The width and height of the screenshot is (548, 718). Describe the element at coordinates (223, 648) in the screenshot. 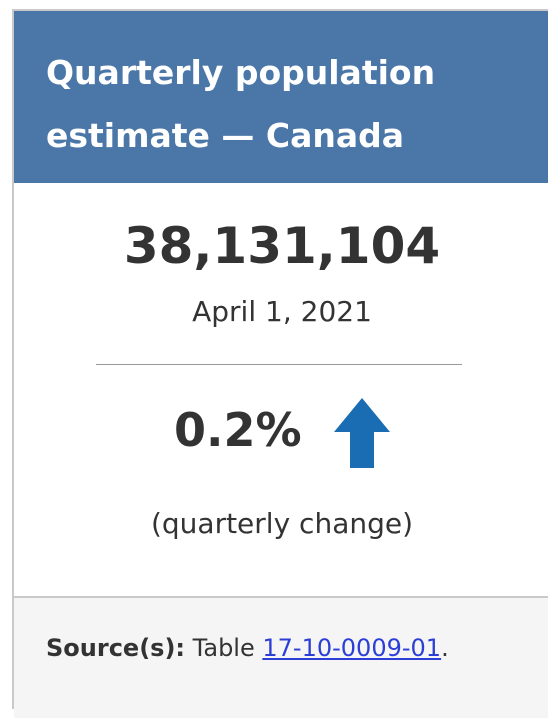

I see `source-text: Table` at that location.